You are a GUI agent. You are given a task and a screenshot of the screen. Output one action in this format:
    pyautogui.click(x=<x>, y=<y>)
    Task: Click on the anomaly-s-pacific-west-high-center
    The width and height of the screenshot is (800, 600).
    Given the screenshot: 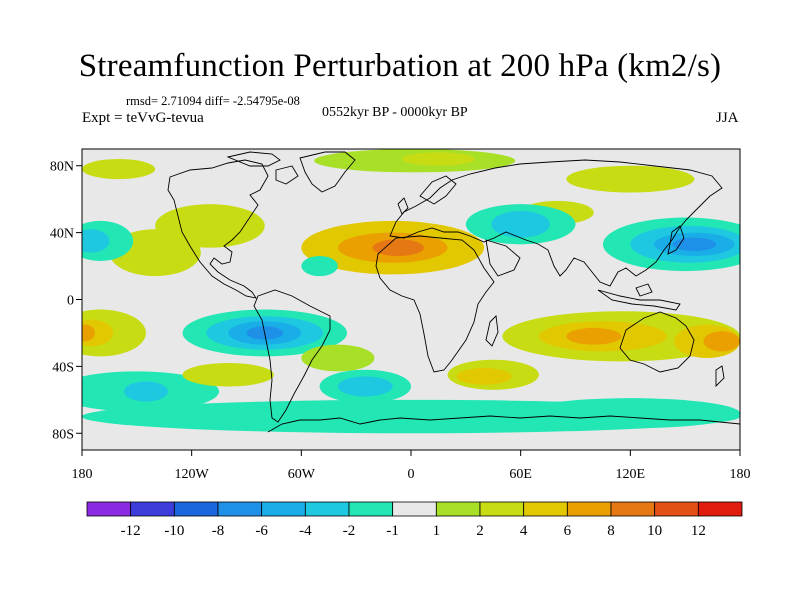 What is the action you would take?
    pyautogui.click(x=88, y=333)
    